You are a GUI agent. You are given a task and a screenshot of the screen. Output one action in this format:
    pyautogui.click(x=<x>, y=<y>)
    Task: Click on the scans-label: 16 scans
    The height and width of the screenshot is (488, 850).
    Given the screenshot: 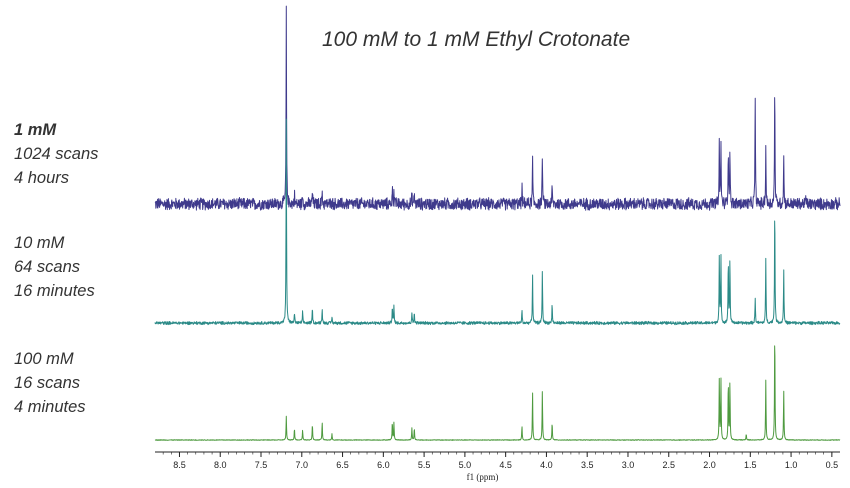 What is the action you would take?
    pyautogui.click(x=47, y=383)
    